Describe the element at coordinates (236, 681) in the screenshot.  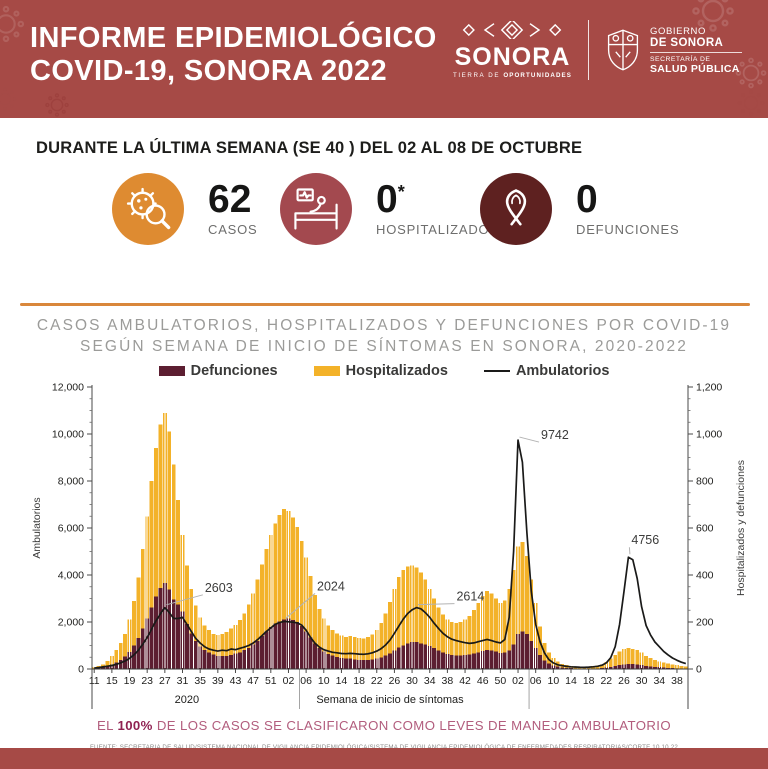
I see `svg-text: 43` at that location.